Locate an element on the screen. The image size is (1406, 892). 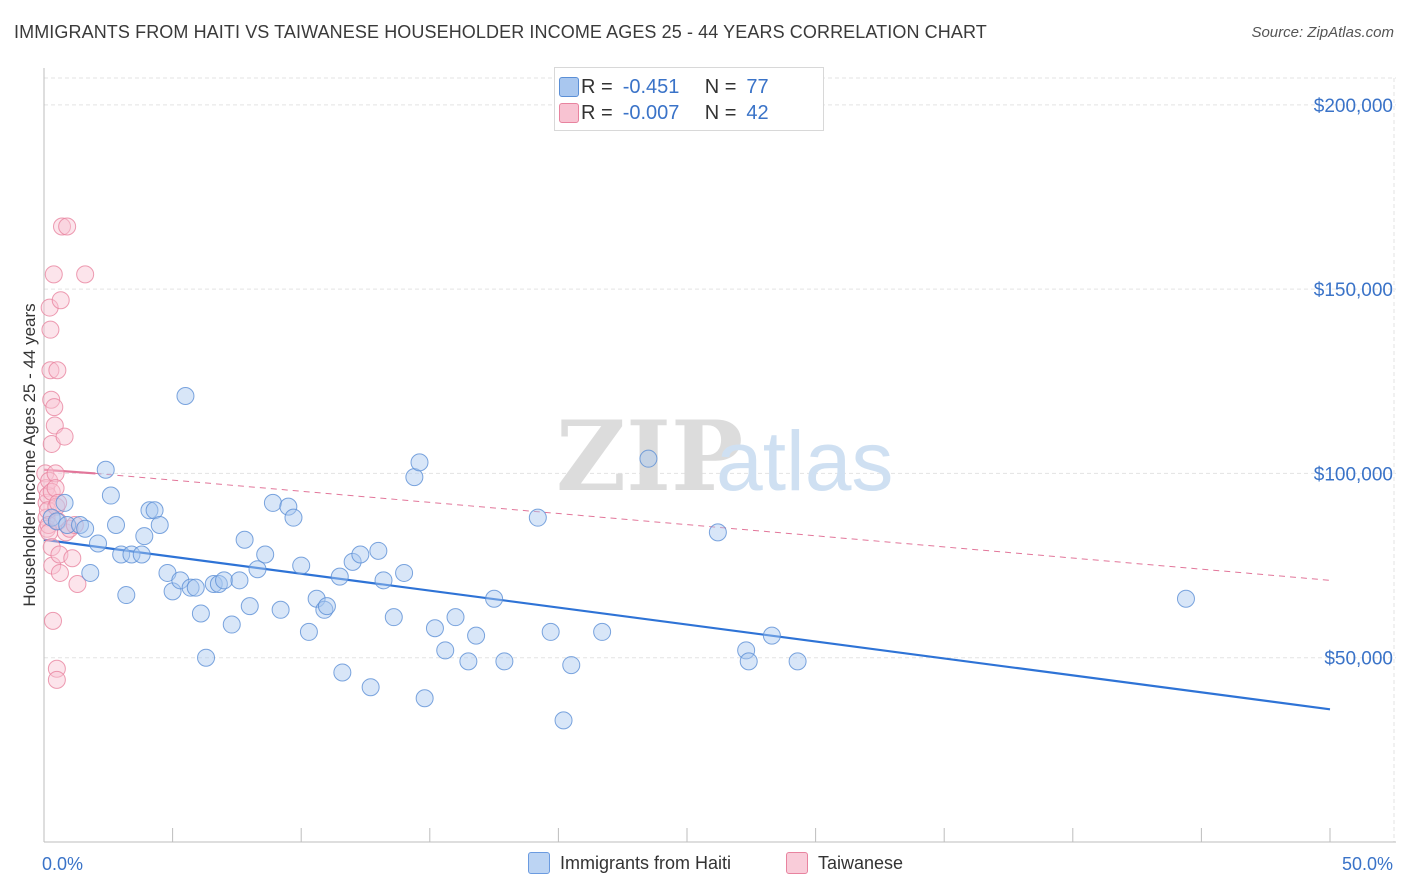
stats-row-haiti: R = -0.451 N = 77 is located at coordinates (664, 87).